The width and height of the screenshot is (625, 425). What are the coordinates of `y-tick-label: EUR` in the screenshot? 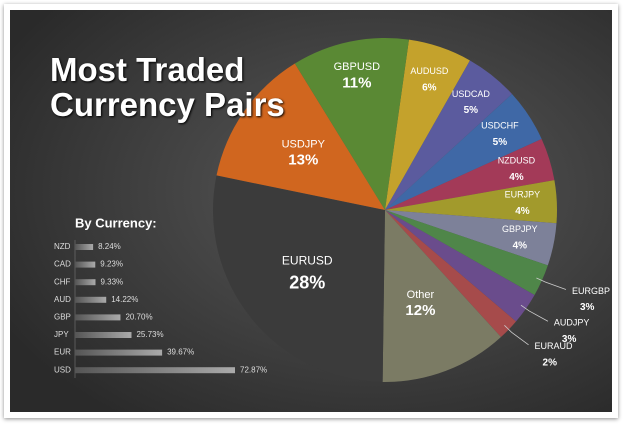 It's located at (62, 352).